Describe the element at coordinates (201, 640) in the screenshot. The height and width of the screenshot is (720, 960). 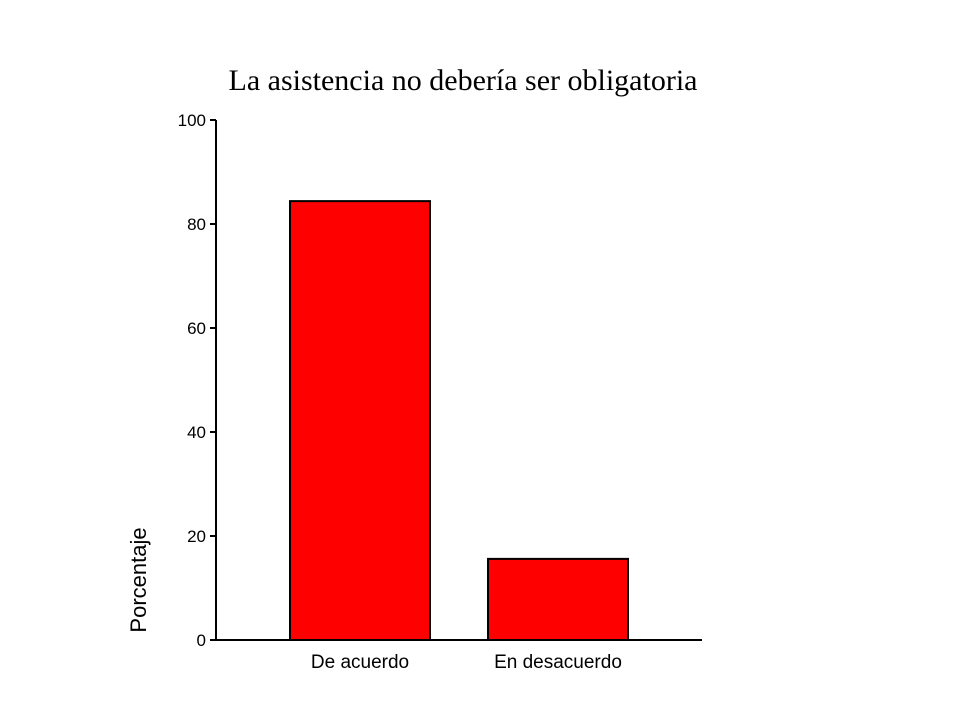
I see `y-tick-label-0: 0` at that location.